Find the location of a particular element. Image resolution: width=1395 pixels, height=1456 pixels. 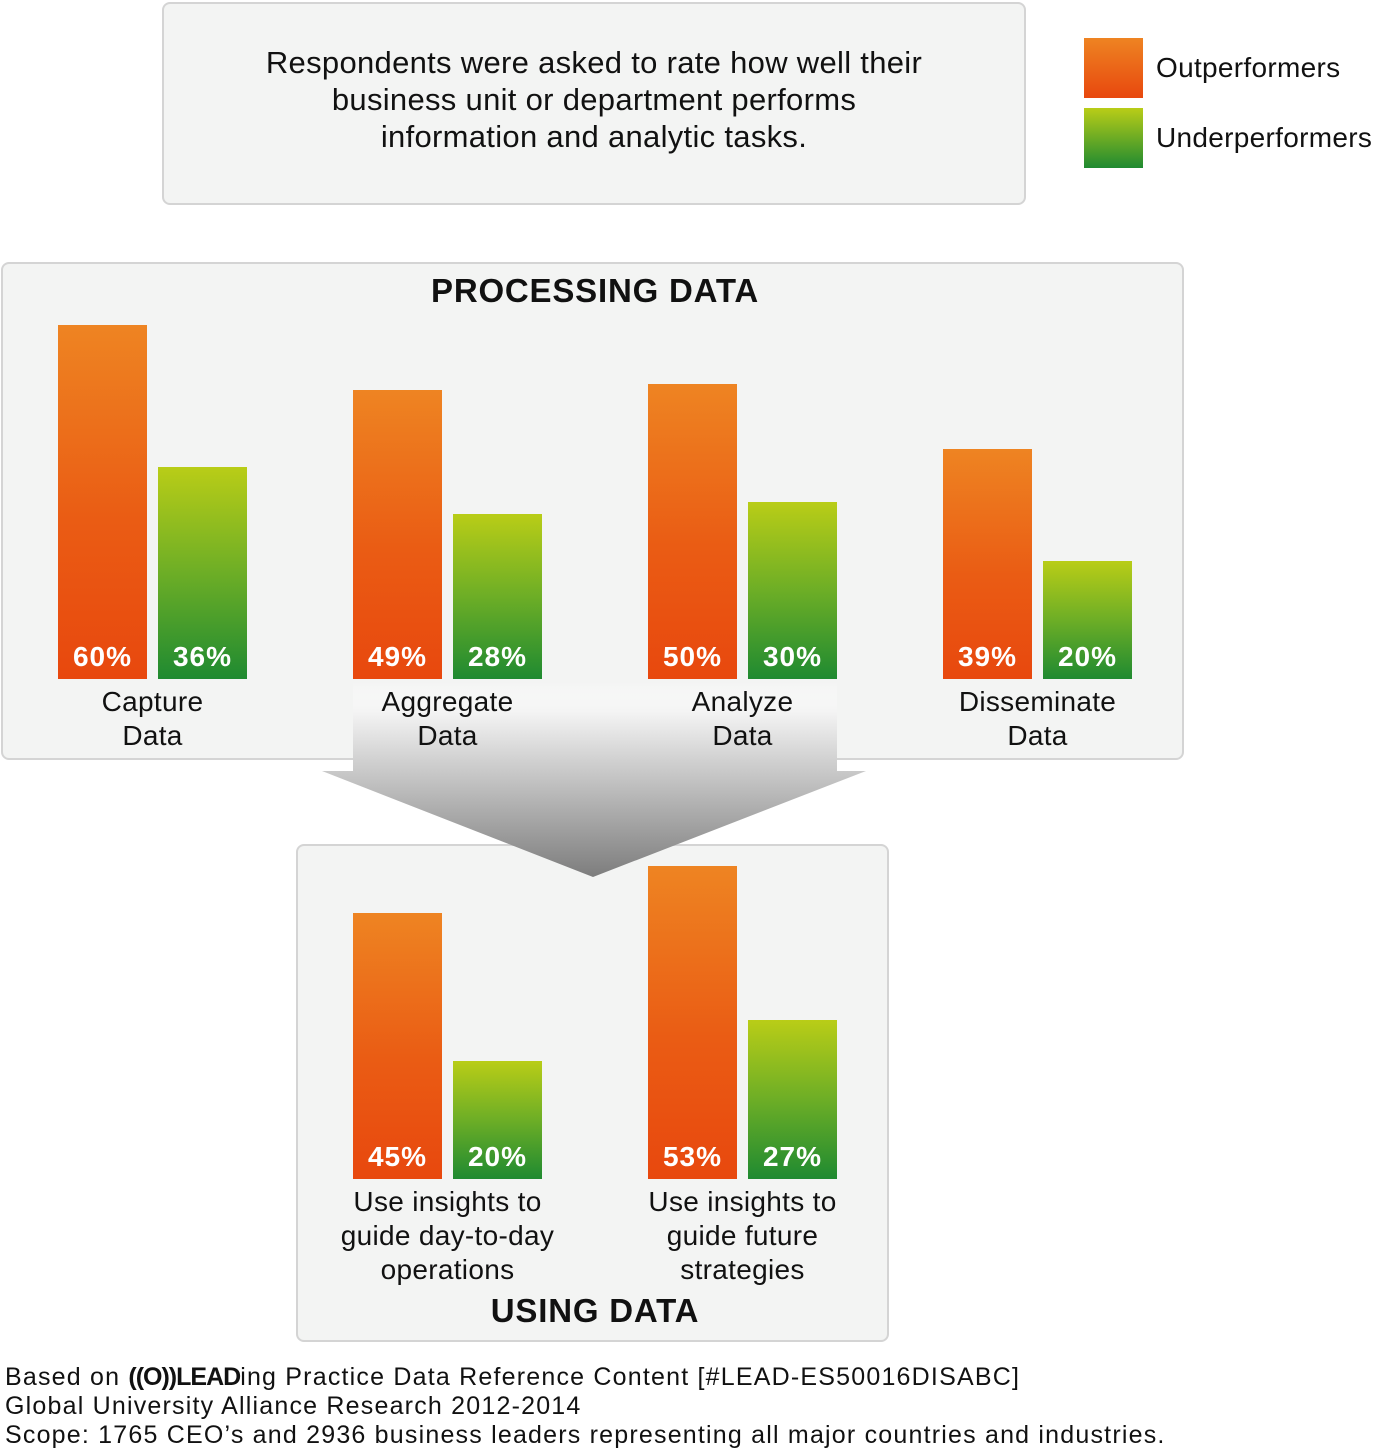

bar-value-label: 30% is located at coordinates (792, 656).